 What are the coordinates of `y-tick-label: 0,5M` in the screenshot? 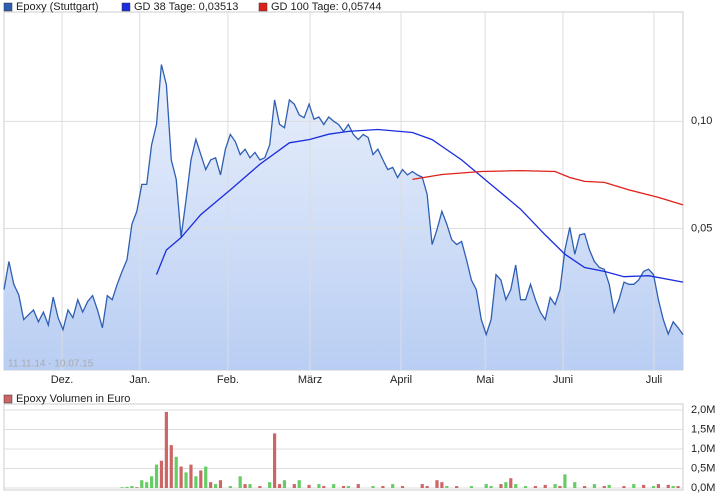 It's located at (703, 468).